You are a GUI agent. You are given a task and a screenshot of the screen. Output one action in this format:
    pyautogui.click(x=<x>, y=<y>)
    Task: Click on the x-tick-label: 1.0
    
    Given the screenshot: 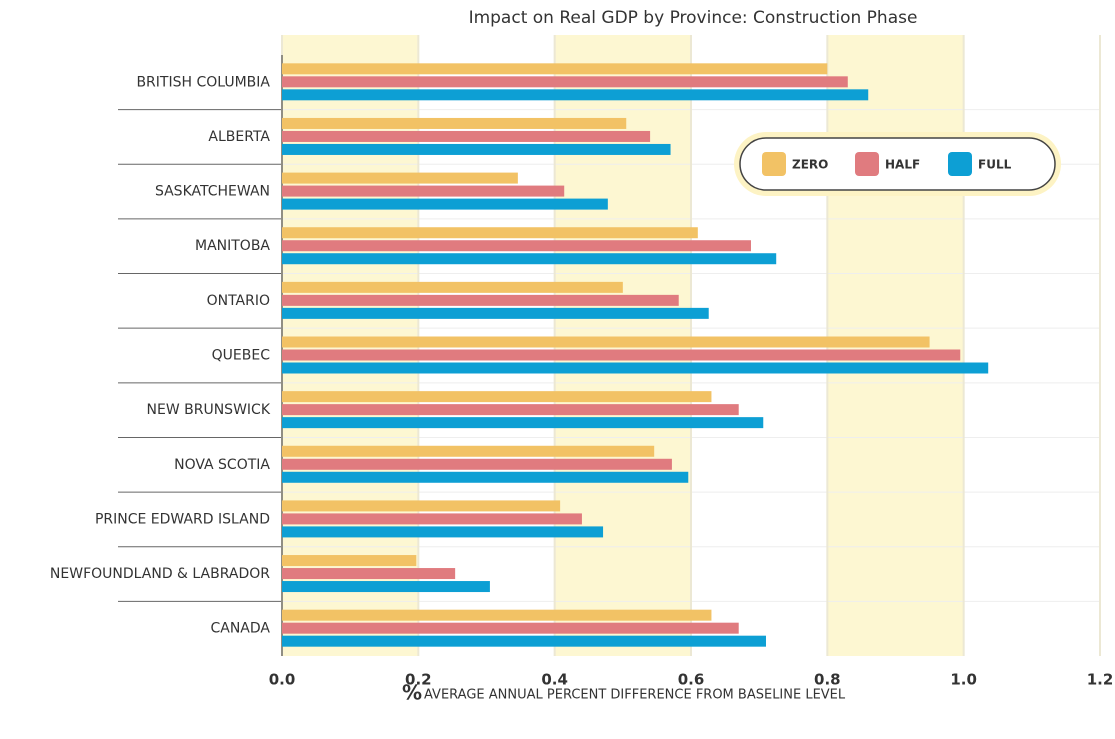 What is the action you would take?
    pyautogui.click(x=963, y=680)
    